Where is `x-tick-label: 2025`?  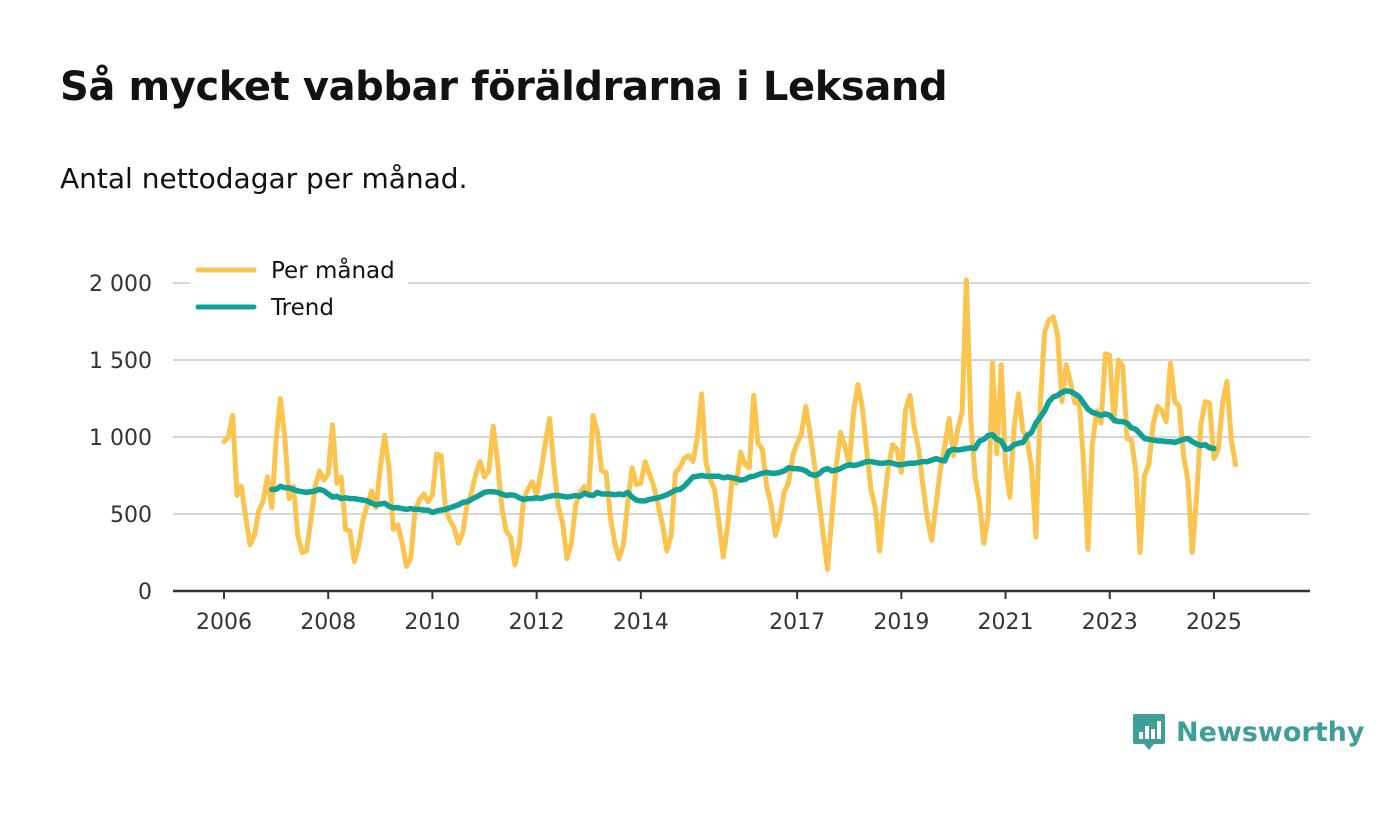 x-tick-label: 2025 is located at coordinates (1214, 622).